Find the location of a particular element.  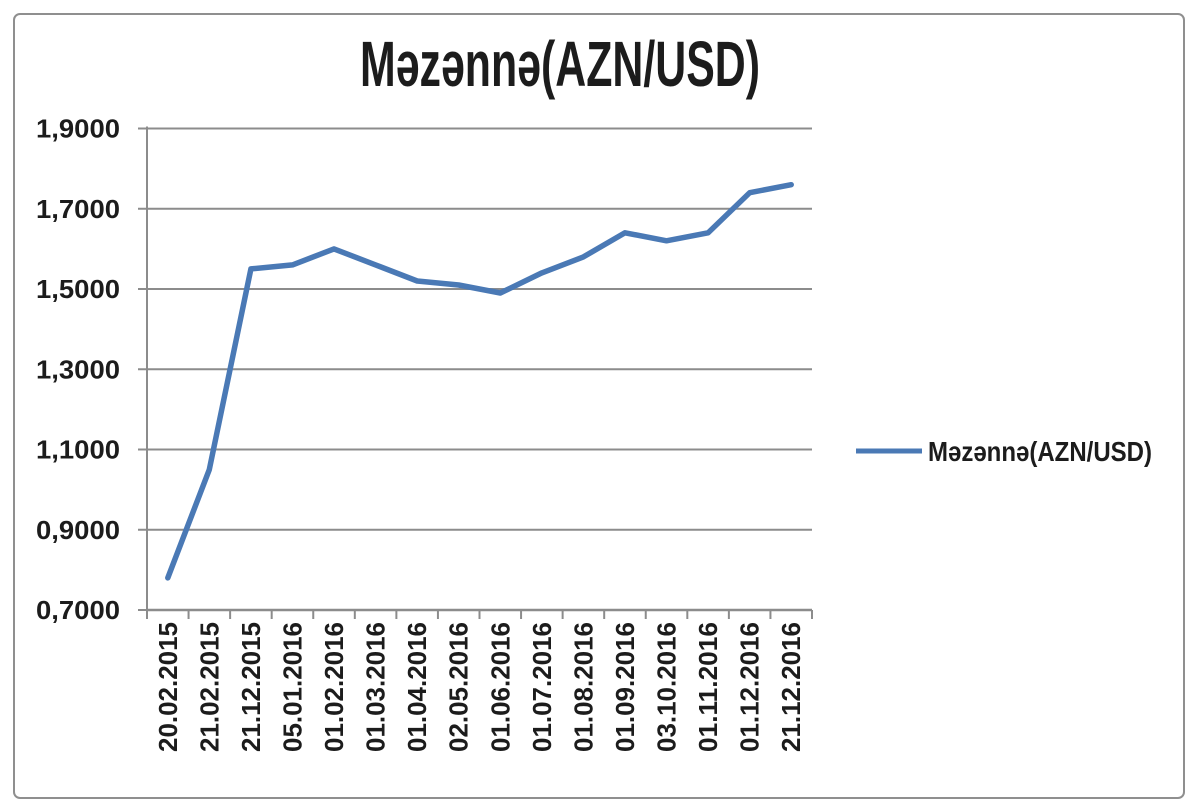

legend-label: Məzənnə(AZN/USD) is located at coordinates (1040, 451).